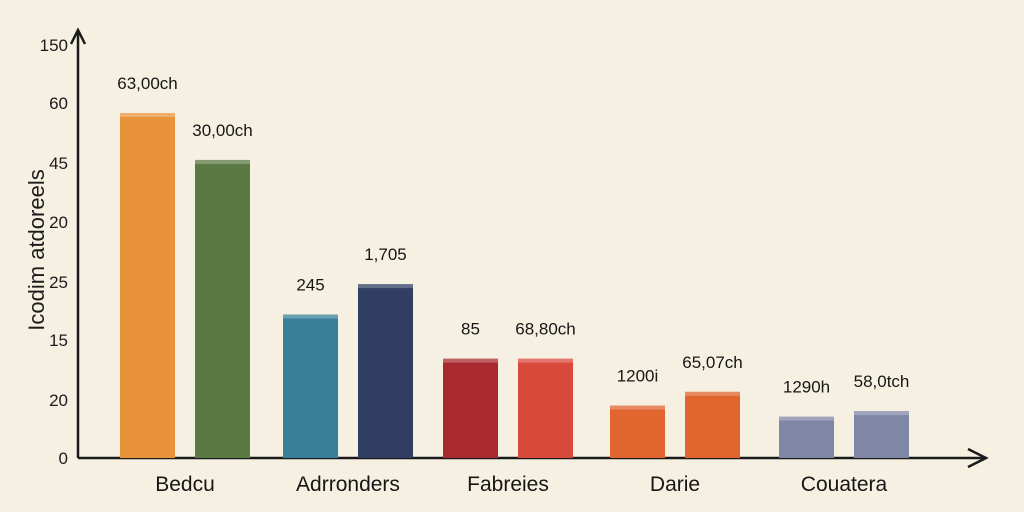 Image resolution: width=1024 pixels, height=512 pixels. I want to click on category-labels: Bedcu Adrronders Fabreies Darie Couatera, so click(521, 484).